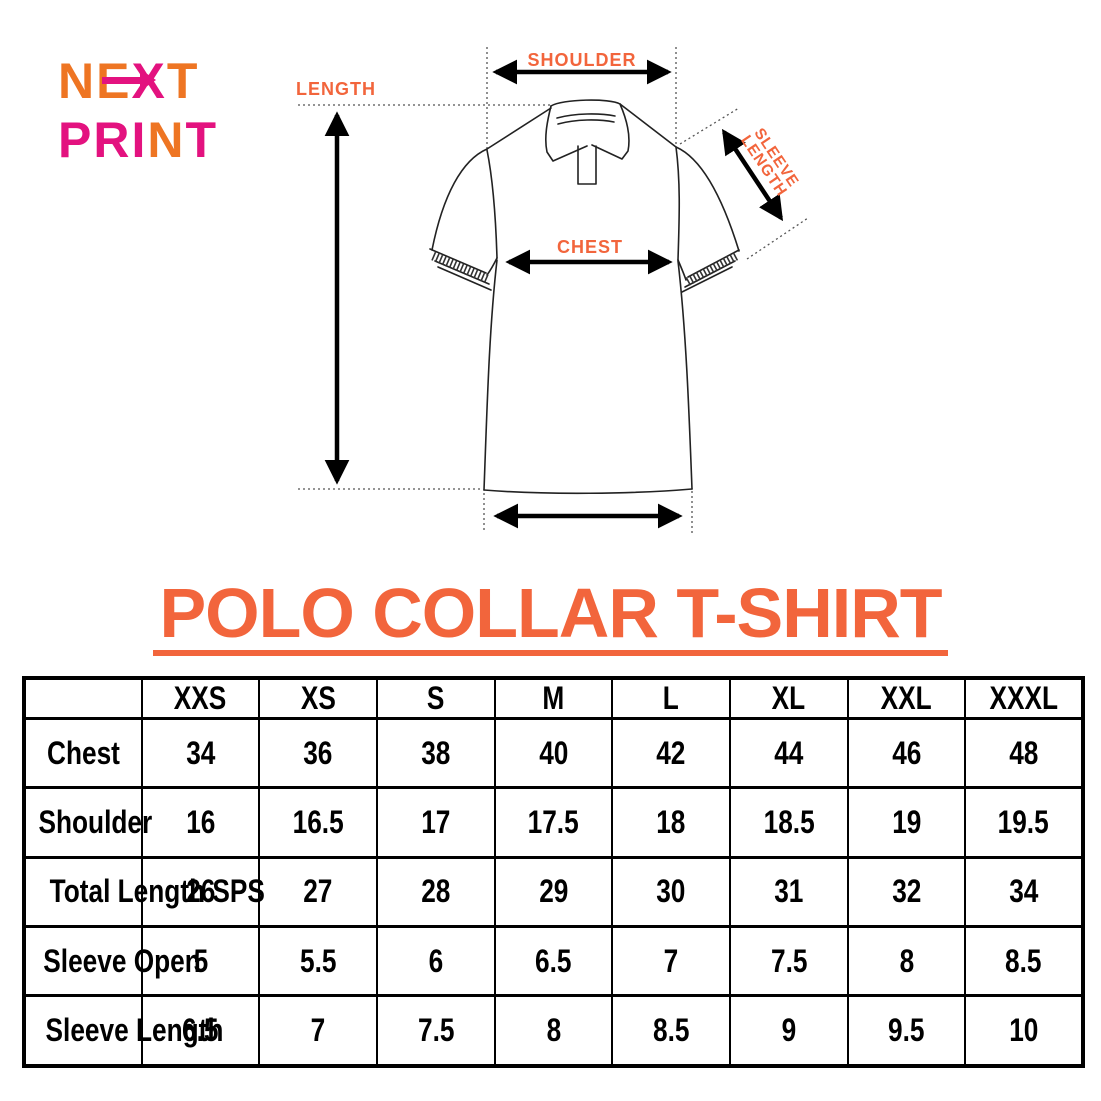  Describe the element at coordinates (788, 698) in the screenshot. I see `size-column-header: XL` at that location.